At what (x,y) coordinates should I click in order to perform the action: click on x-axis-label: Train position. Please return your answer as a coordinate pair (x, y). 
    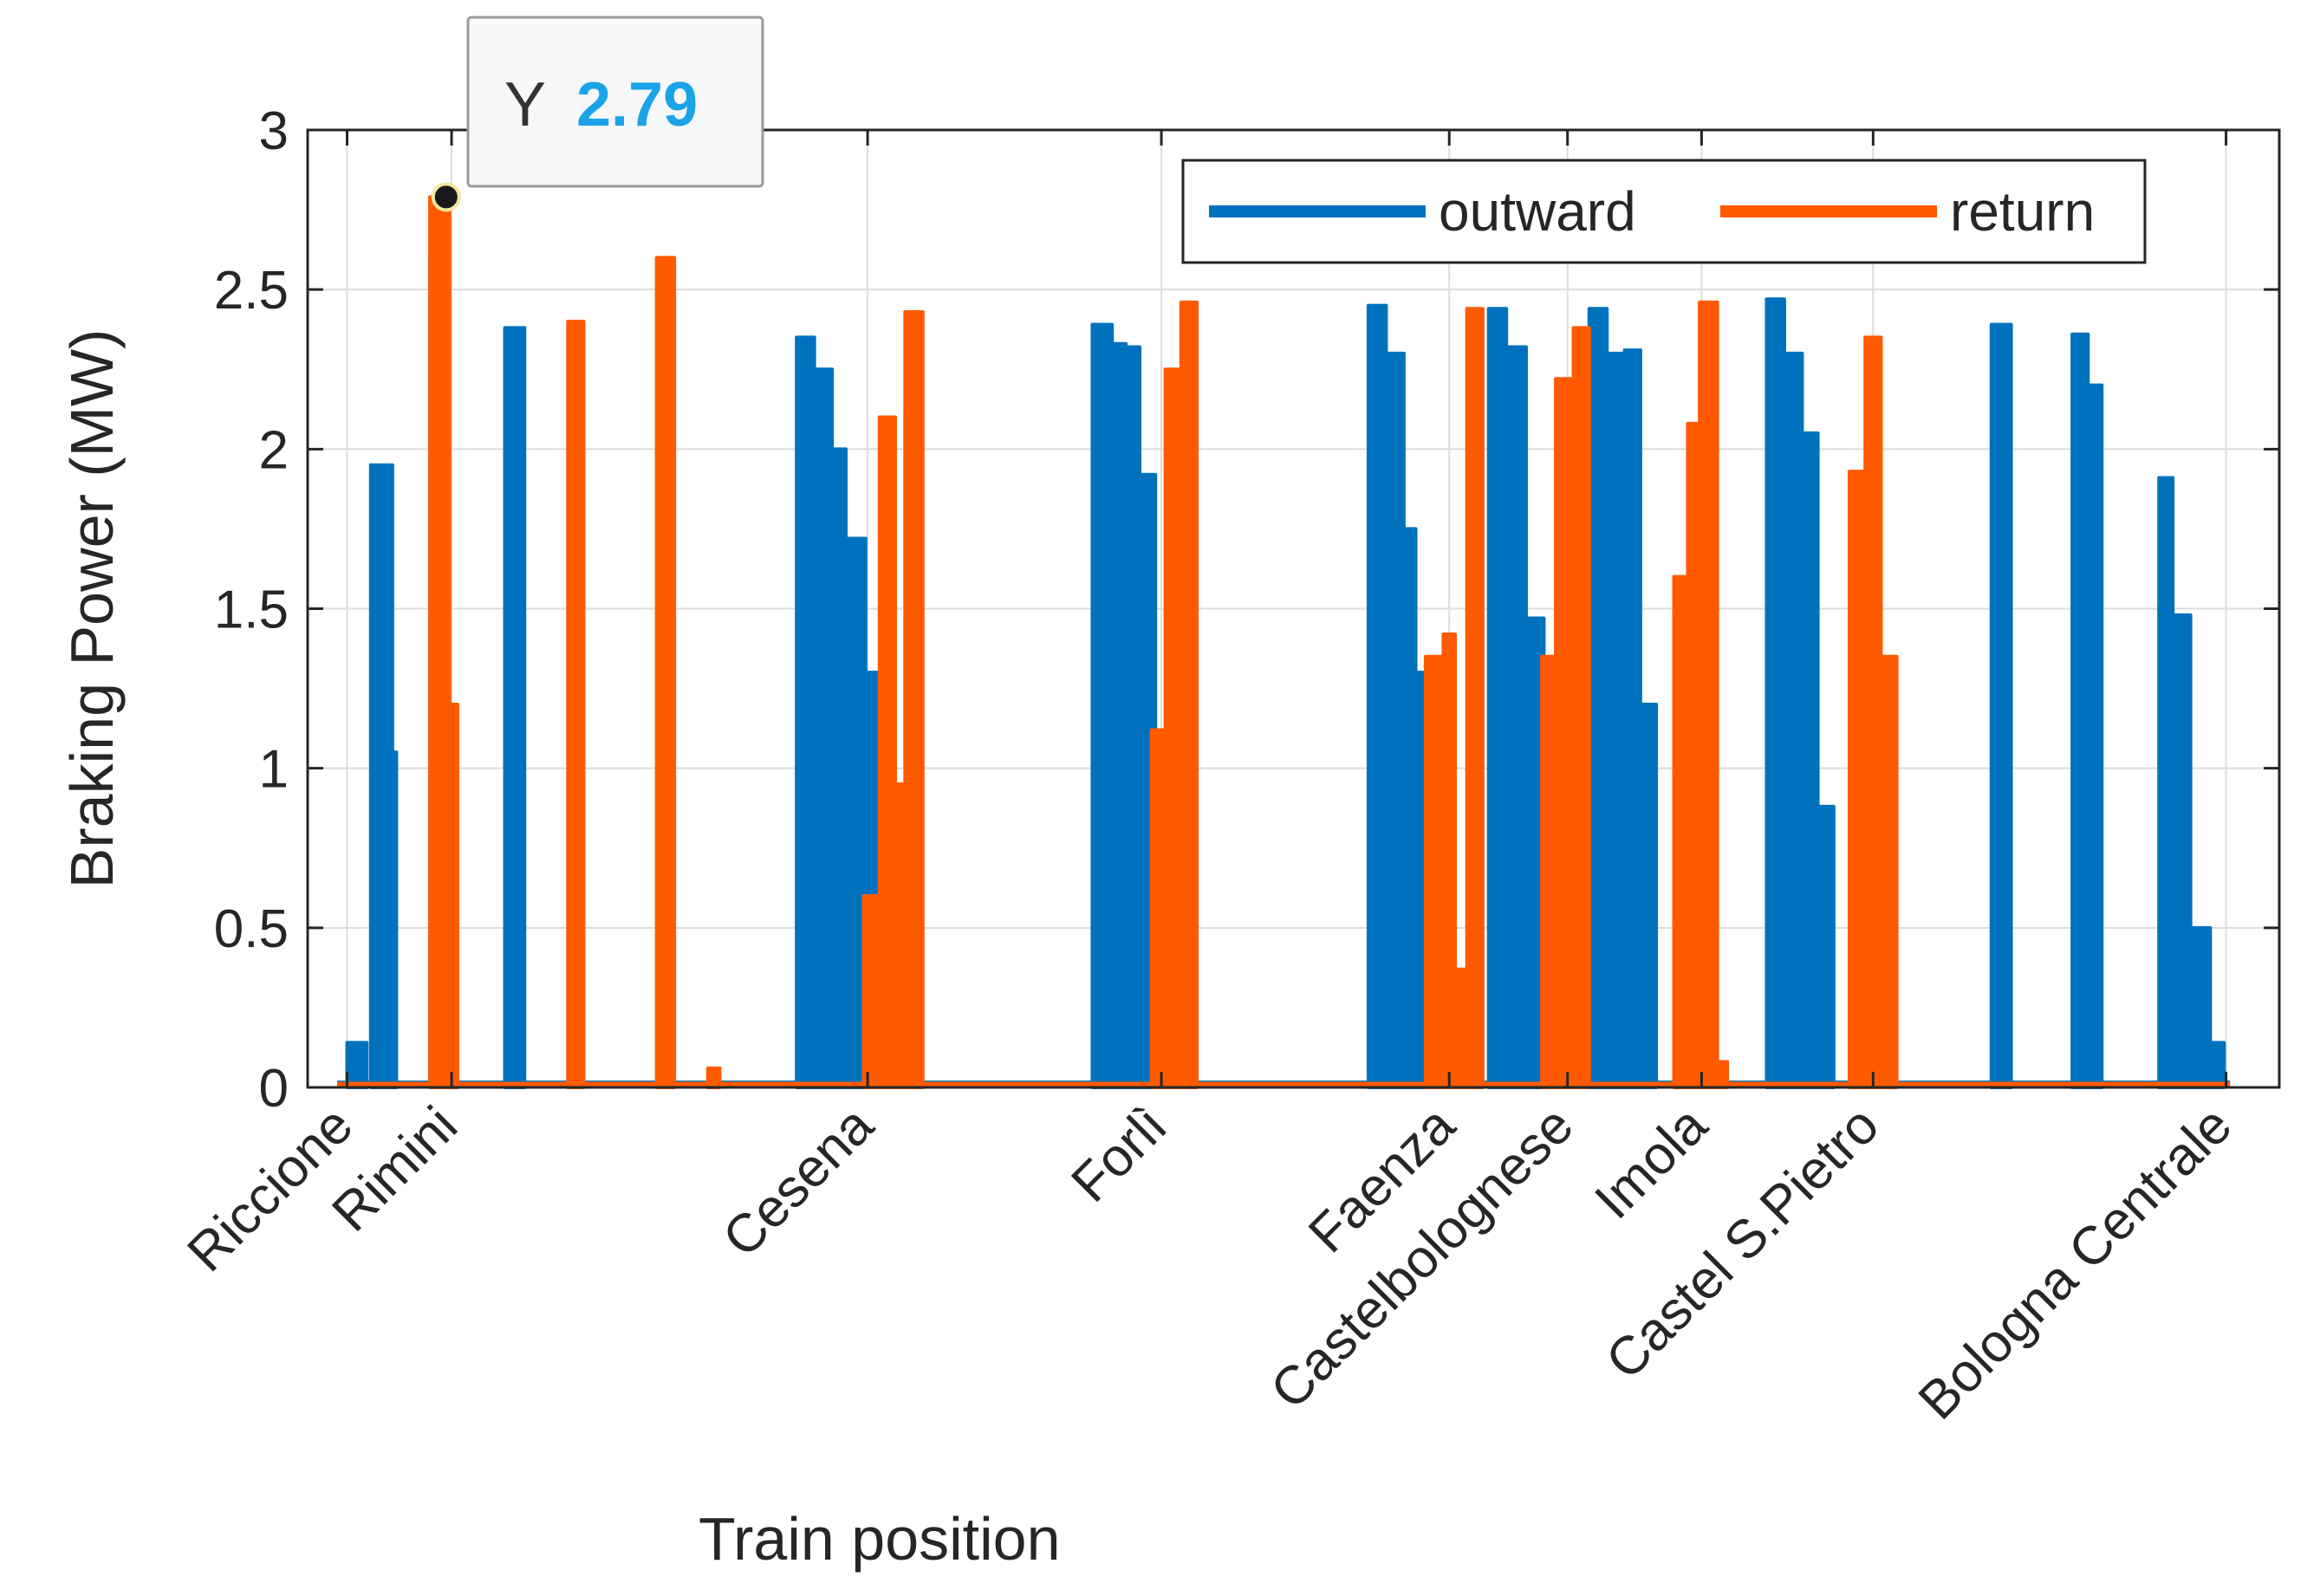
    Looking at the image, I should click on (880, 1539).